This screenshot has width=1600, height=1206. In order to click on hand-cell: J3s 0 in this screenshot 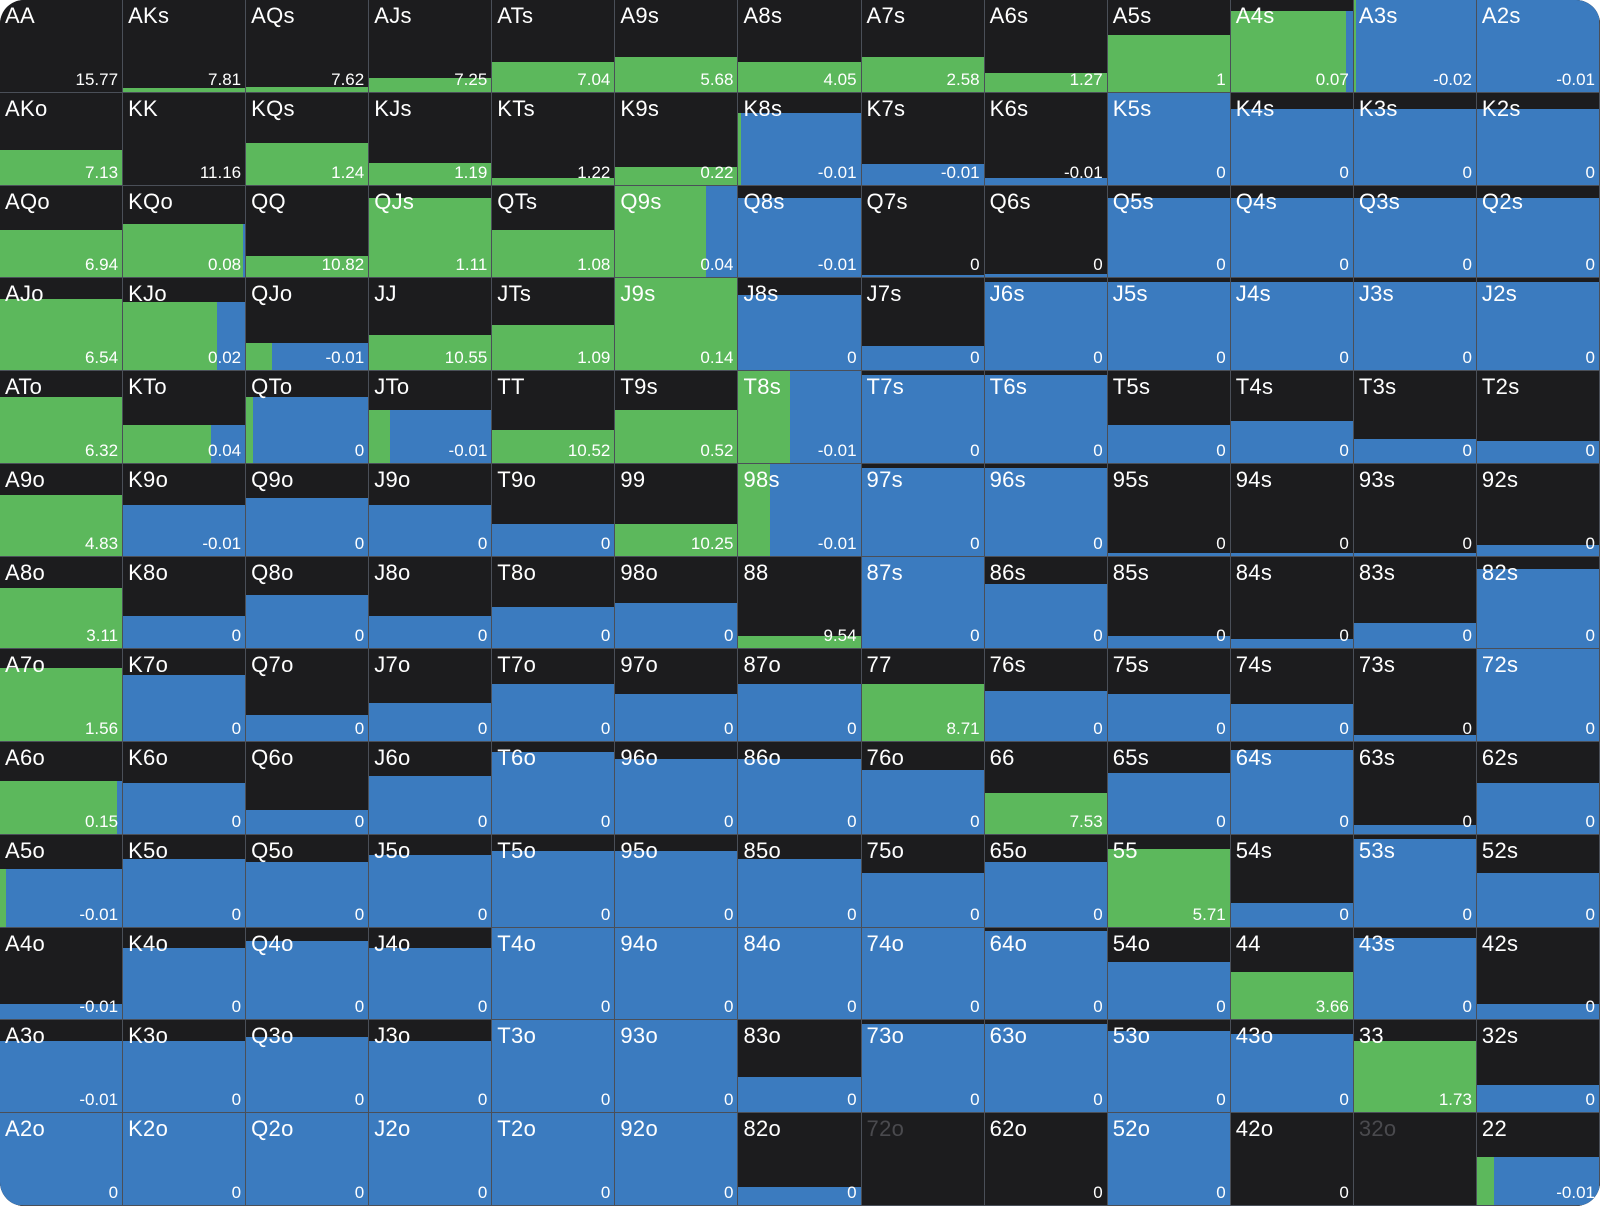, I will do `click(1415, 325)`.